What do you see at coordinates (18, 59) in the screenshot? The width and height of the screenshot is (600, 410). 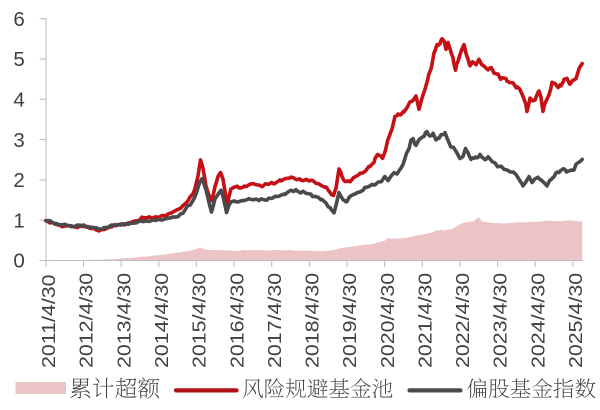 I see `svg-text: 5` at bounding box center [18, 59].